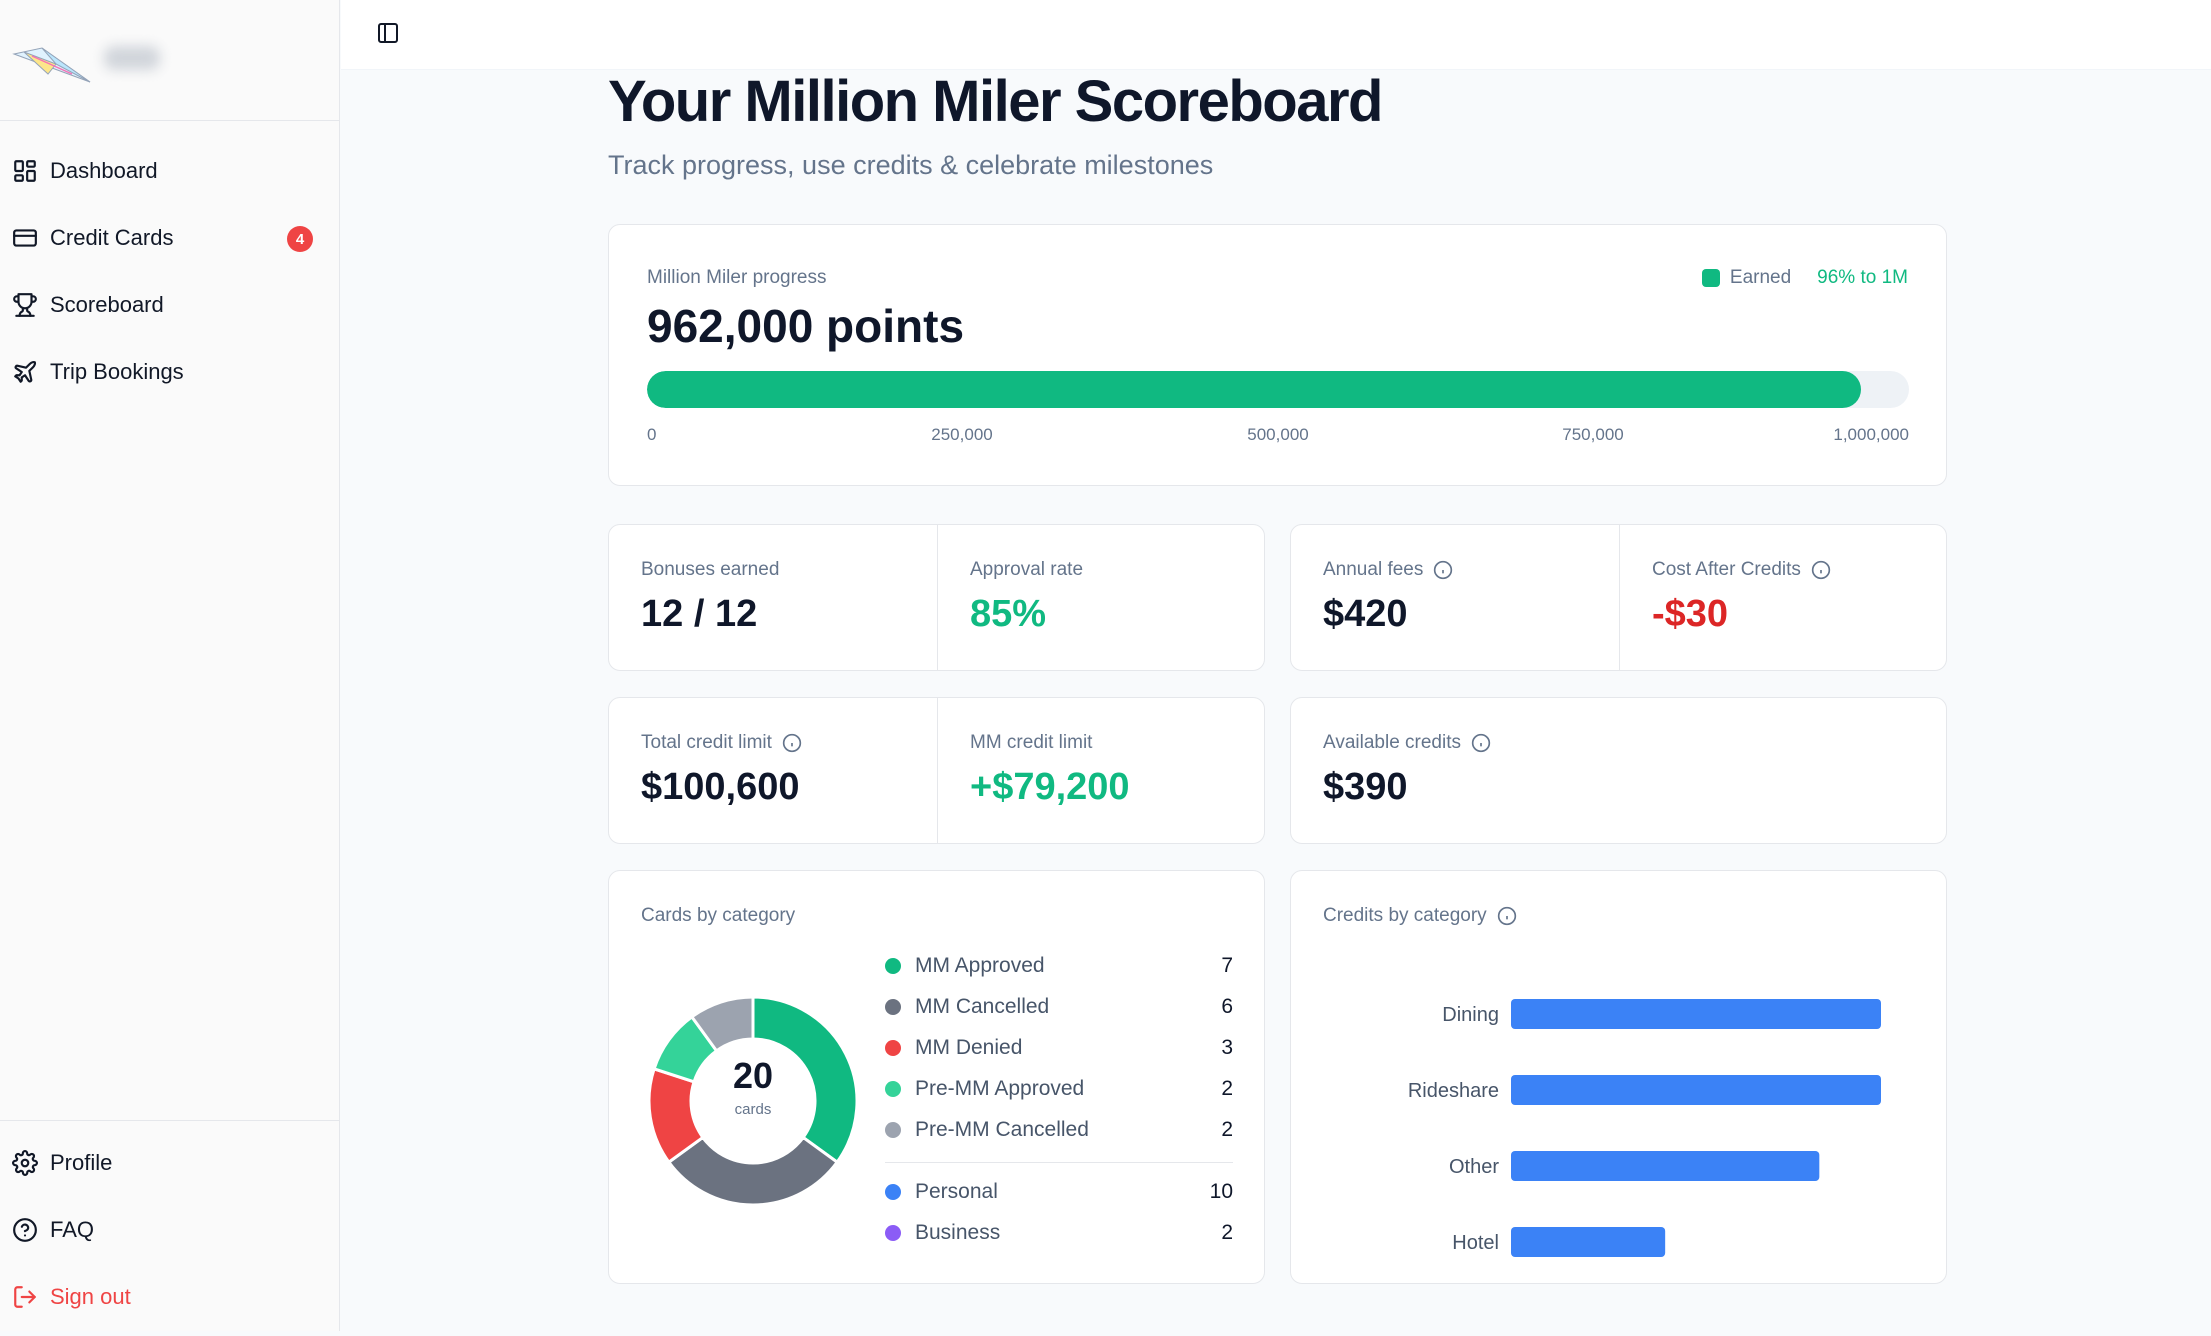 This screenshot has height=1336, width=2211. Describe the element at coordinates (1593, 434) in the screenshot. I see `progress-tick: 750,000` at that location.